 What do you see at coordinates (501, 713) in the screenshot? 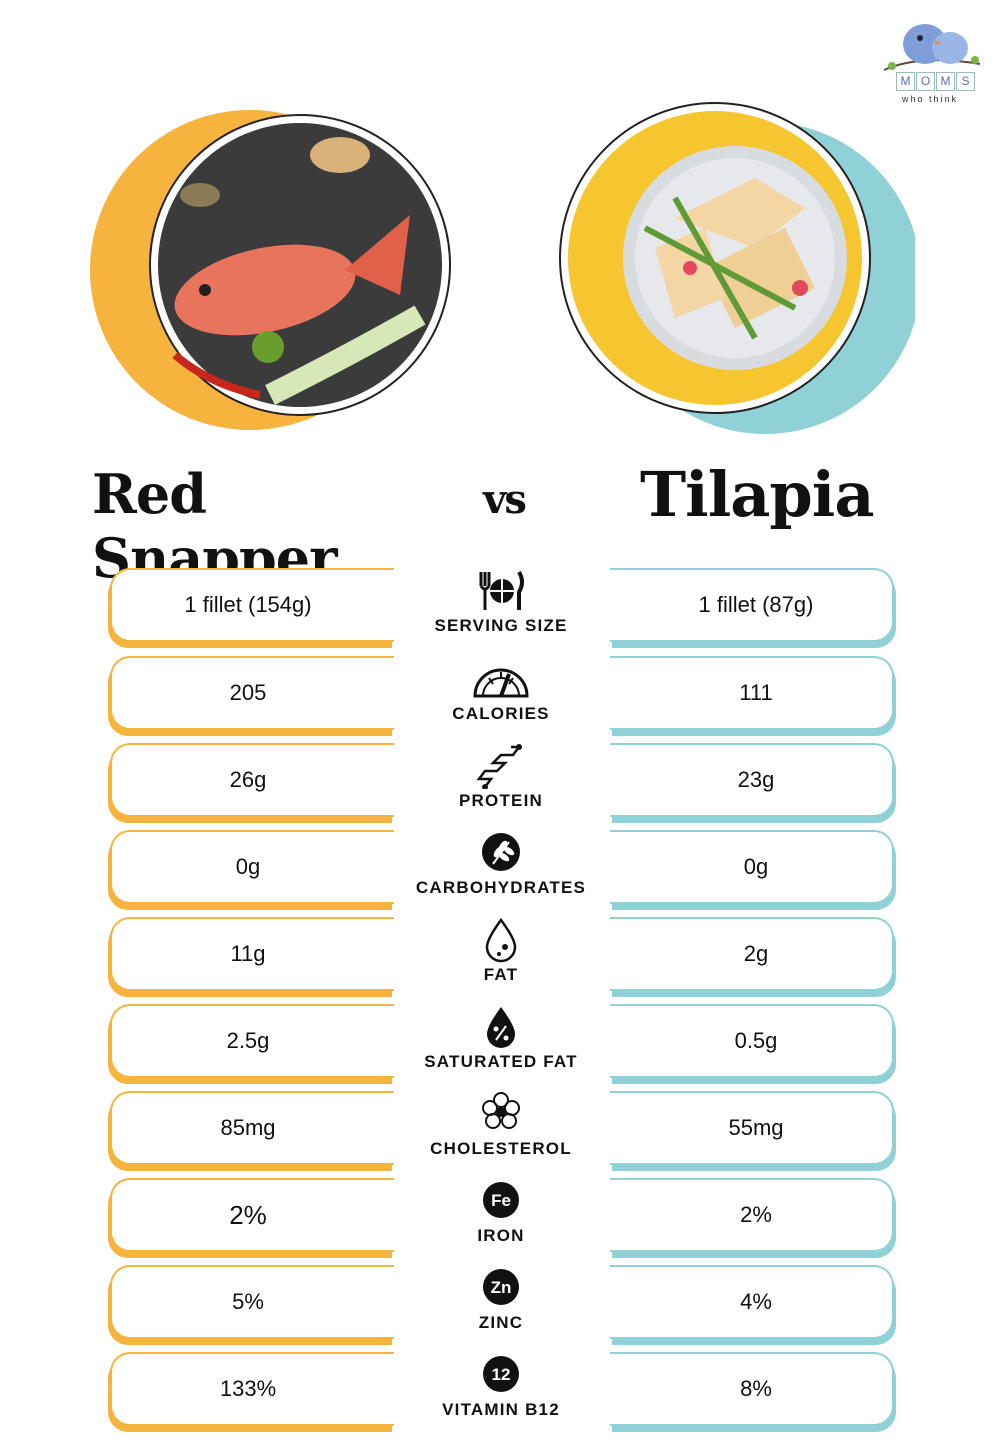
I see `nutrient-label: CALORIES` at bounding box center [501, 713].